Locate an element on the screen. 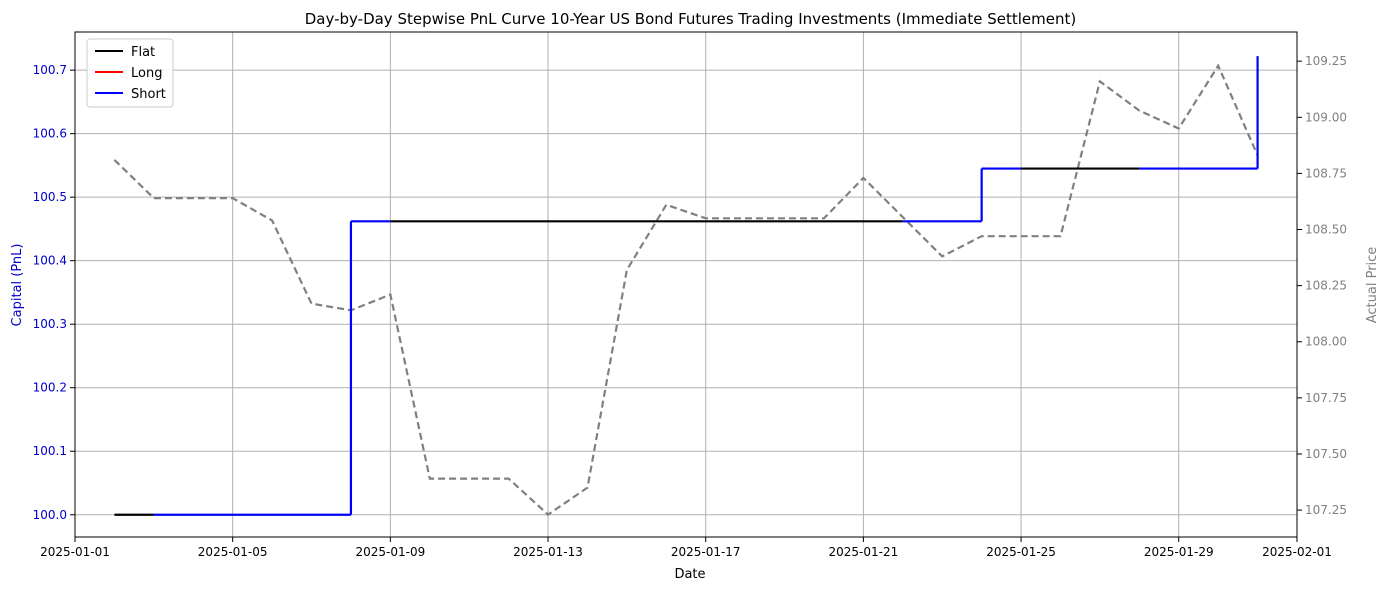  legend-box is located at coordinates (130, 73).